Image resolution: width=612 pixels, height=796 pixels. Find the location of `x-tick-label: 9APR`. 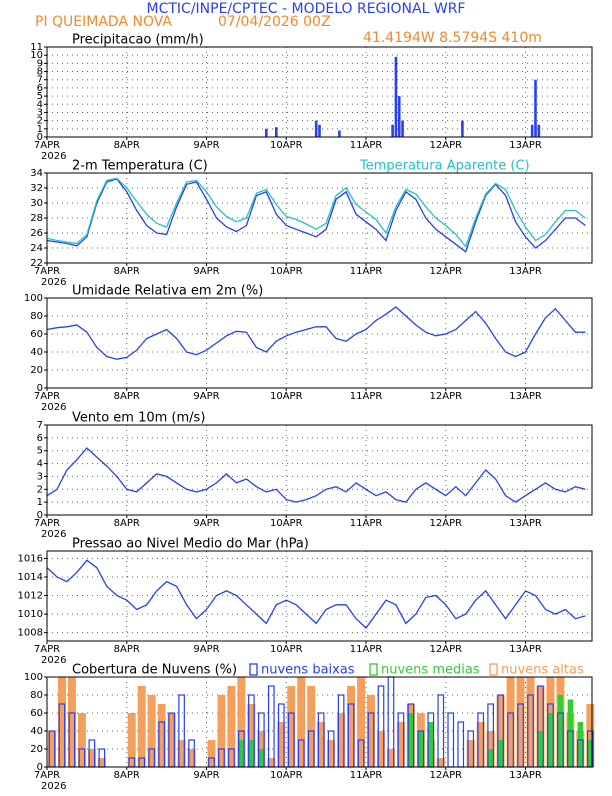

x-tick-label: 9APR is located at coordinates (206, 271).